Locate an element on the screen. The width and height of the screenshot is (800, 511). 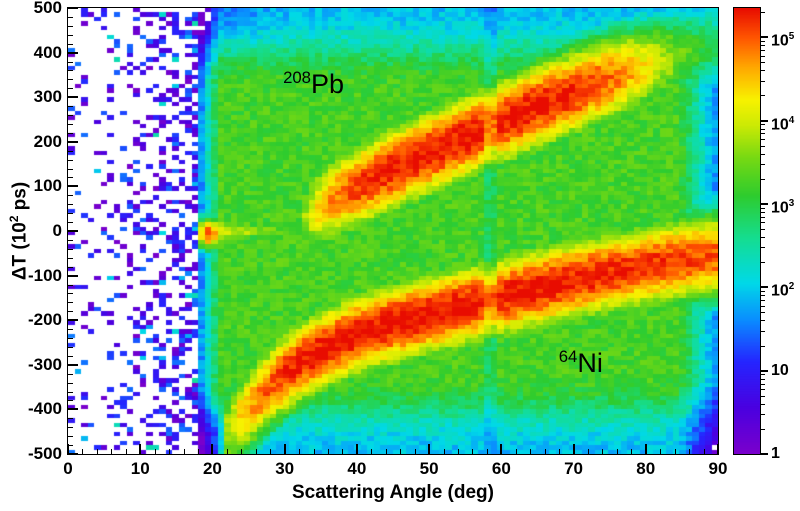
colorbar-frame is located at coordinates (747, 231).